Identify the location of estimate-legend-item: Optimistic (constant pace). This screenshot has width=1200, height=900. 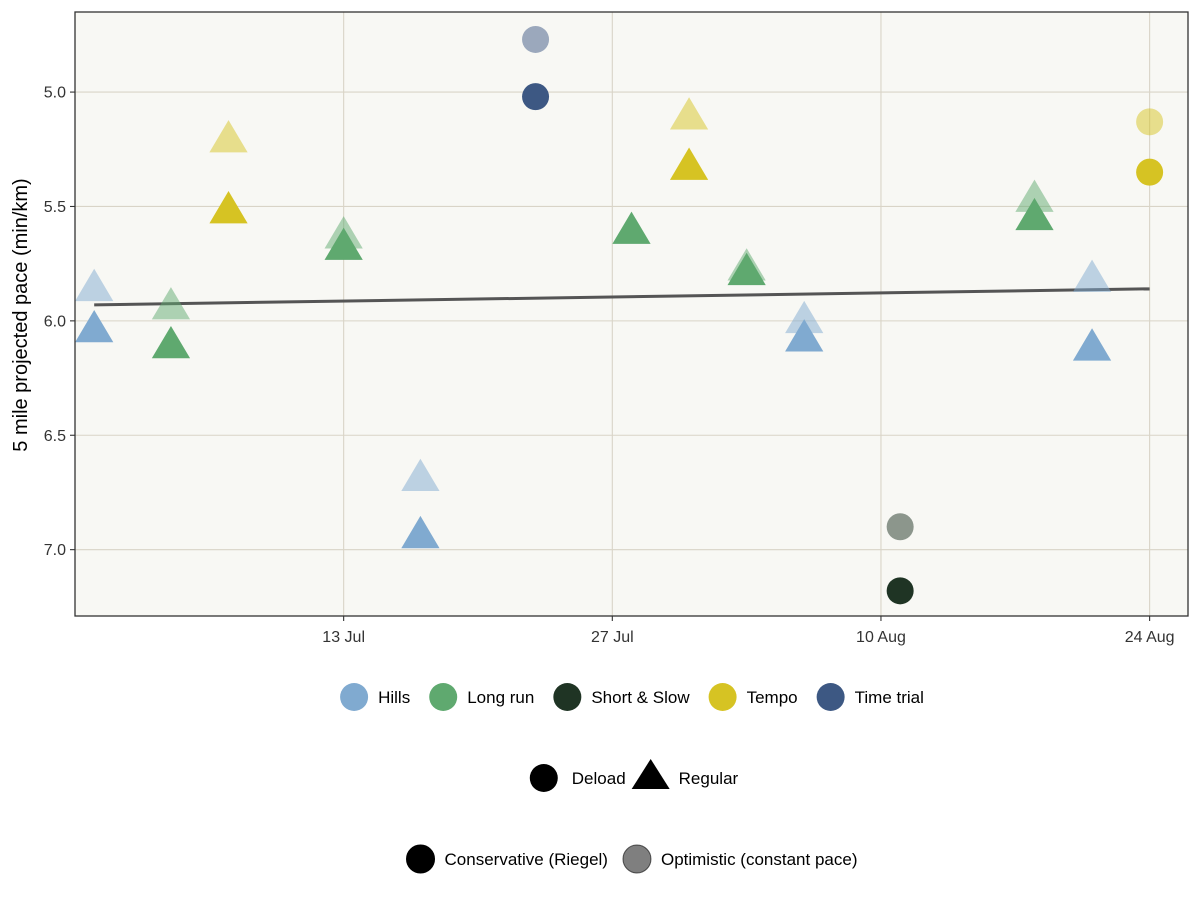
(740, 859).